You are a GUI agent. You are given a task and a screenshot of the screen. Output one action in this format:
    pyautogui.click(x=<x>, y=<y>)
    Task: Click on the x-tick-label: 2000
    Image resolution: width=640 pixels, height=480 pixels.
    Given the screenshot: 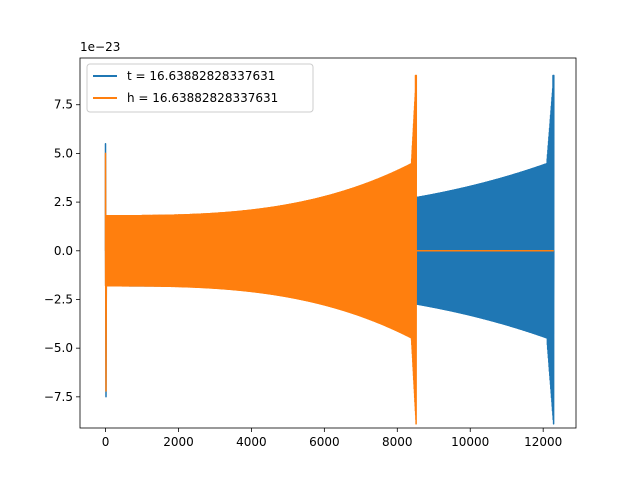 What is the action you would take?
    pyautogui.click(x=178, y=442)
    